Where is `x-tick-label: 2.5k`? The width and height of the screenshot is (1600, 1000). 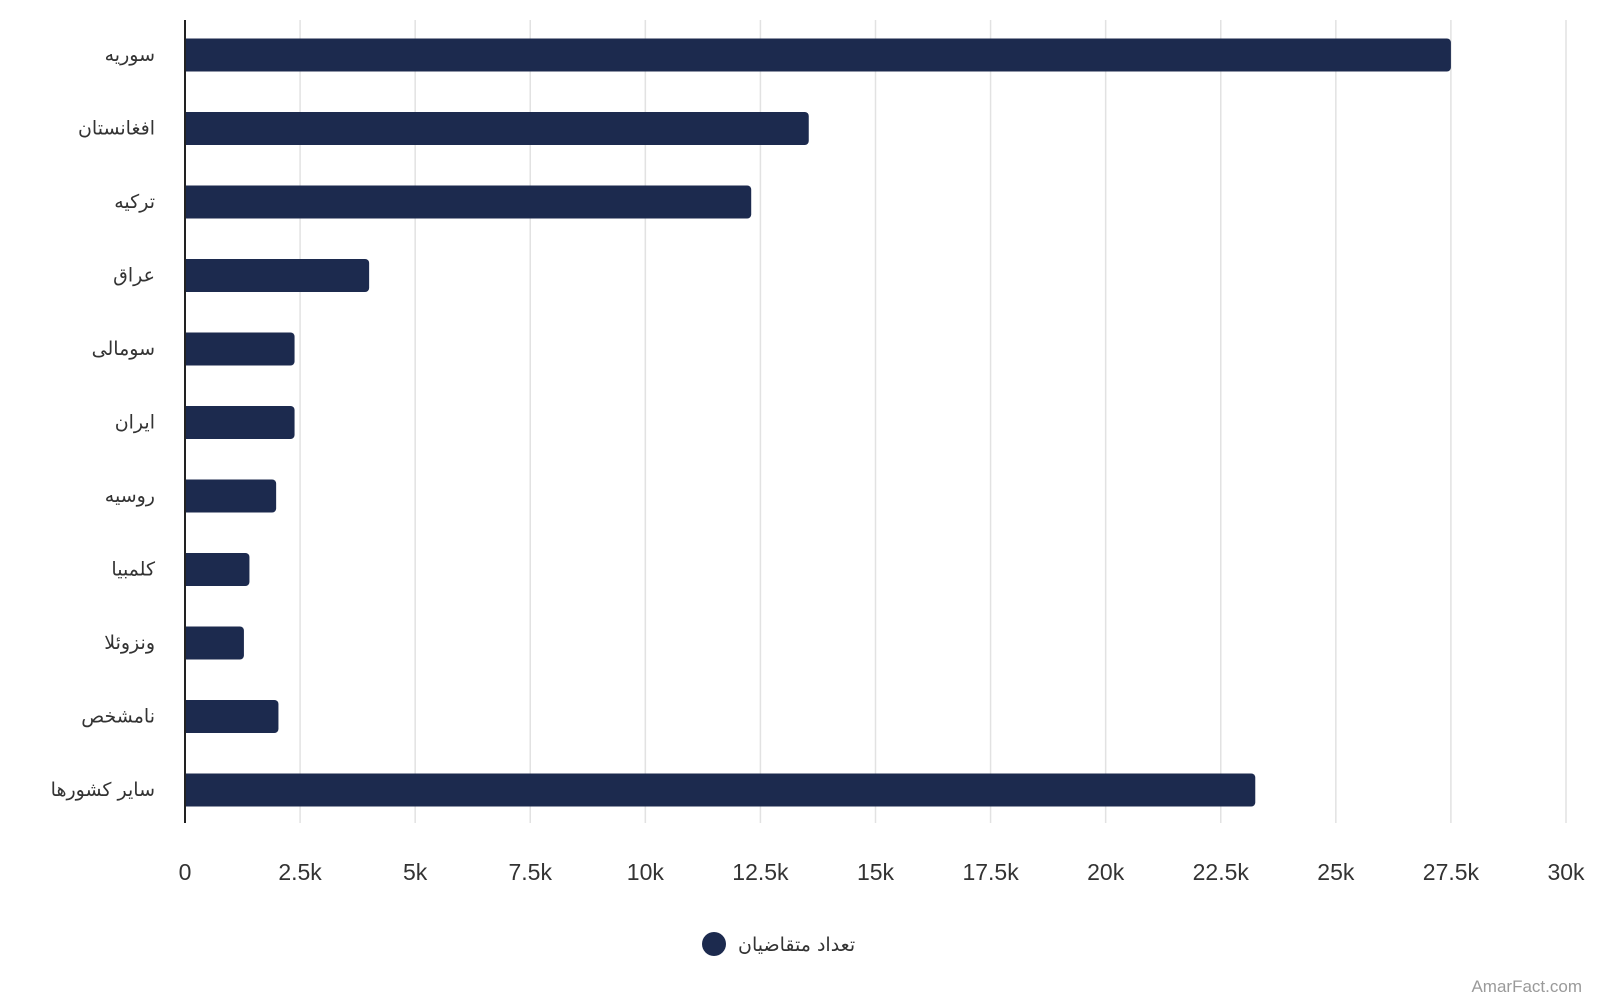 x-tick-label: 2.5k is located at coordinates (300, 872).